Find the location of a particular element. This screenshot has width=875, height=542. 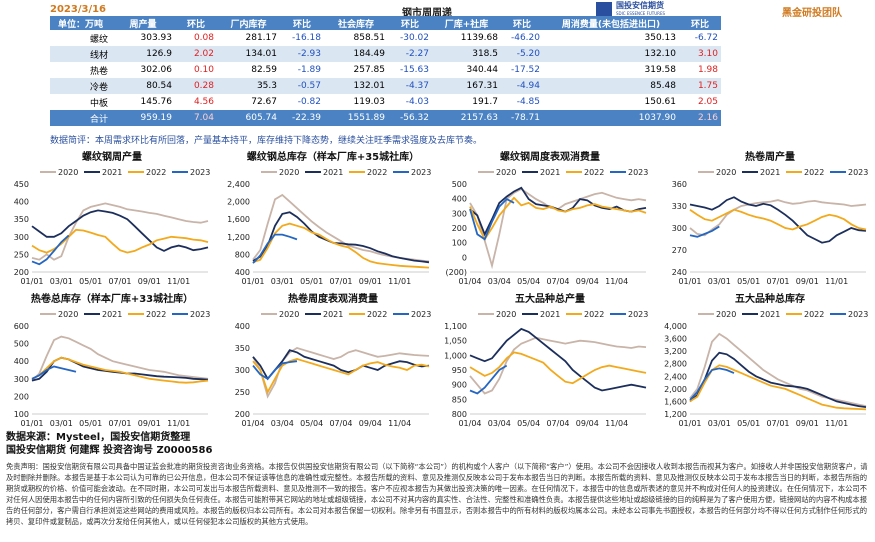

col-header: 厂库+社库 is located at coordinates (466, 23).